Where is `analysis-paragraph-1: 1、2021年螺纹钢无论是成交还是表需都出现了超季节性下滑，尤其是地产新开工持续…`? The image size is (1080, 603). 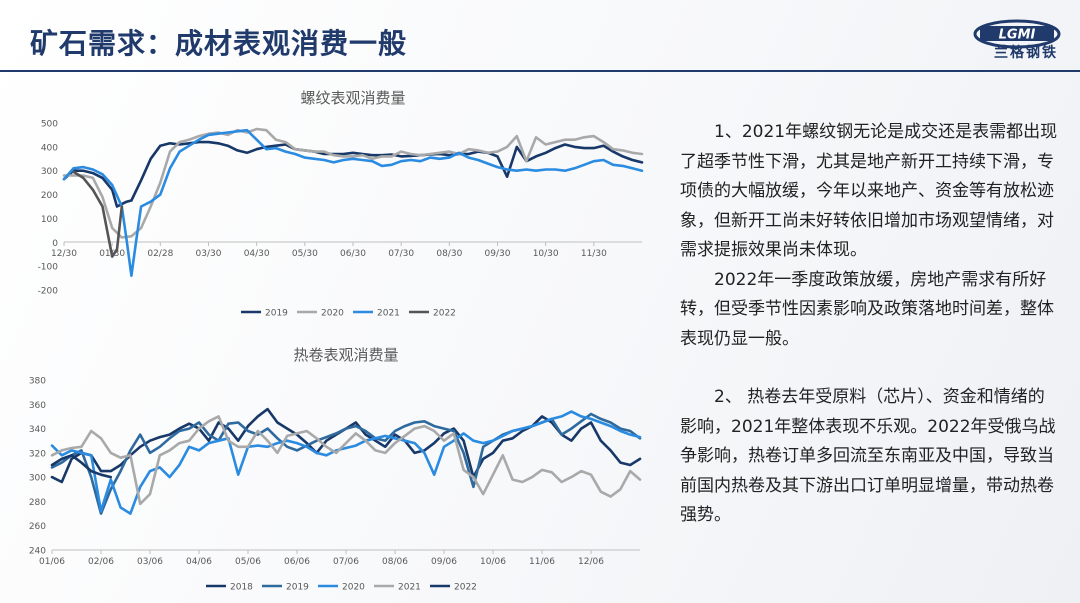
analysis-paragraph-1: 1、2021年螺纹钢无论是成交还是表需都出现了超季节性下滑，尤其是地产新开工持续… is located at coordinates (869, 191).